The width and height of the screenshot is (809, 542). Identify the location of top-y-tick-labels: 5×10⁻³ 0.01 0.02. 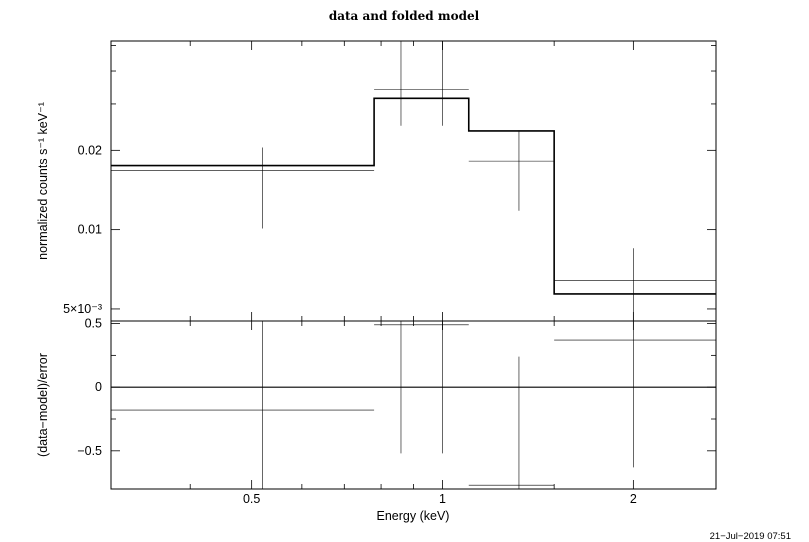
(82, 229).